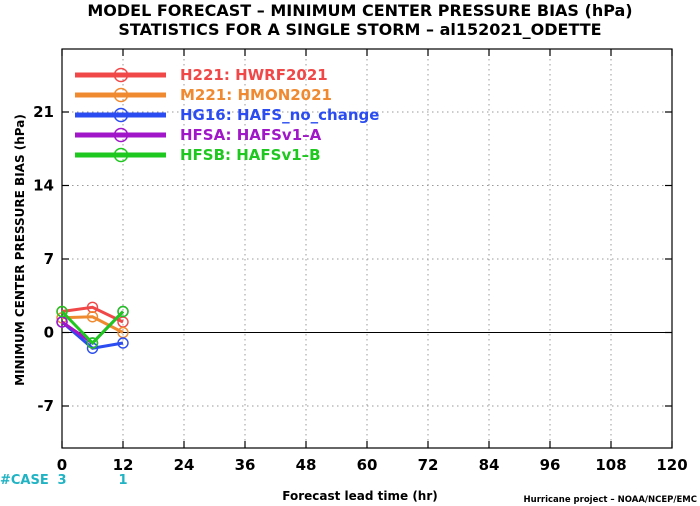  What do you see at coordinates (122, 480) in the screenshot?
I see `case-count-value: 1` at bounding box center [122, 480].